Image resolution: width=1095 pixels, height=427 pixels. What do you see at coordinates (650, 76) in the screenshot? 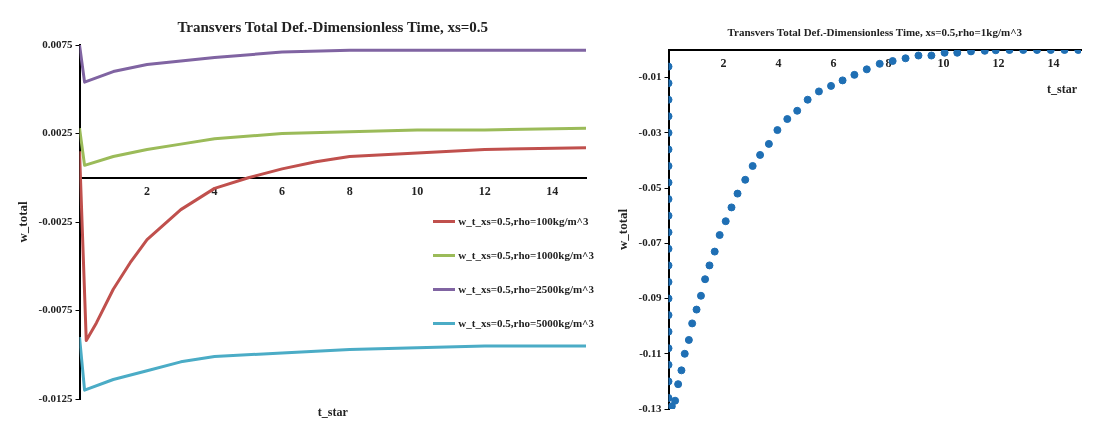
I see `y-tick-label: -0.01` at bounding box center [650, 76].